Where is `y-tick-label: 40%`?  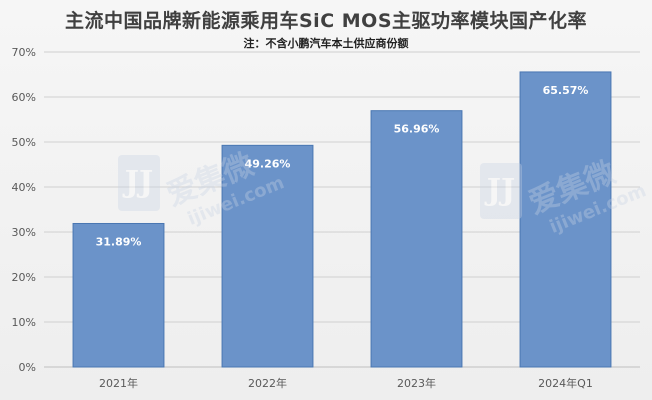 y-tick-label: 40% is located at coordinates (24, 187).